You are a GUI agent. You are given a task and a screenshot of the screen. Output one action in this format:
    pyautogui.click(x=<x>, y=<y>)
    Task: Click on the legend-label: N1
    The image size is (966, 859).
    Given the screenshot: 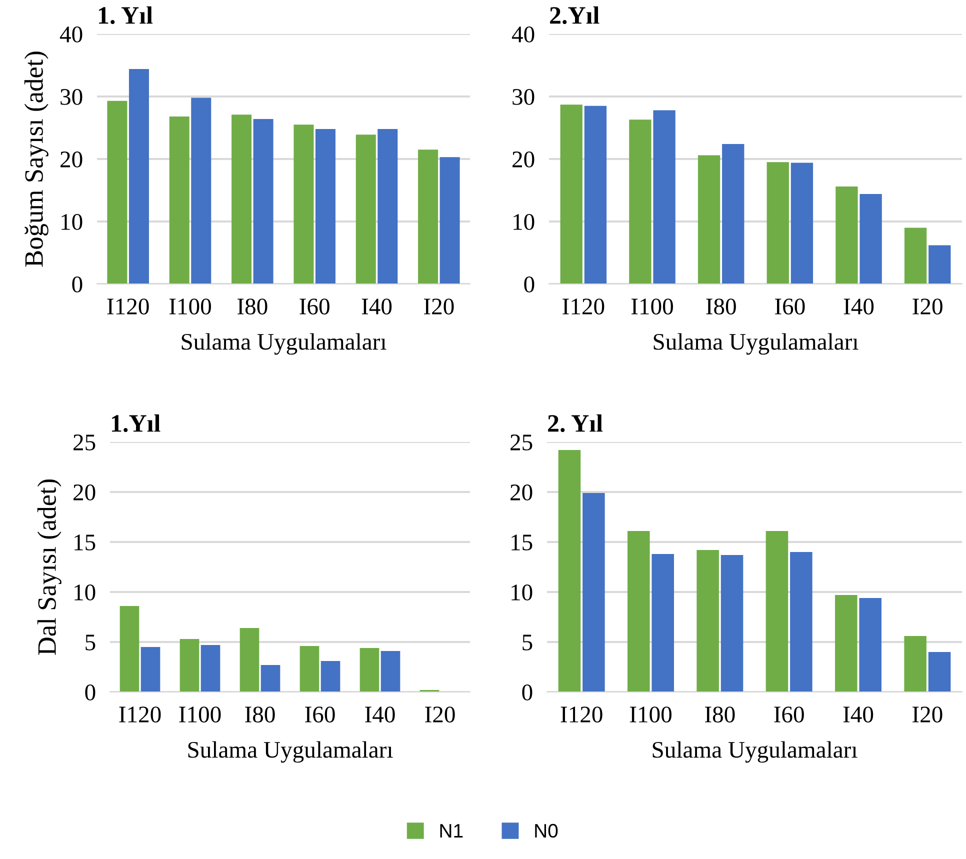 What is the action you would take?
    pyautogui.click(x=451, y=831)
    